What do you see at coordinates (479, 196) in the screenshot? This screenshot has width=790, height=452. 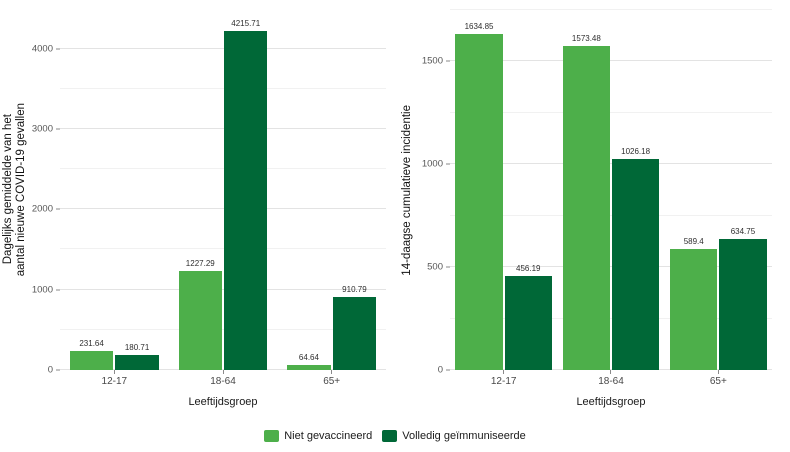 I see `bar-niet-gevaccineerd-12-17: 1634.85` at bounding box center [479, 196].